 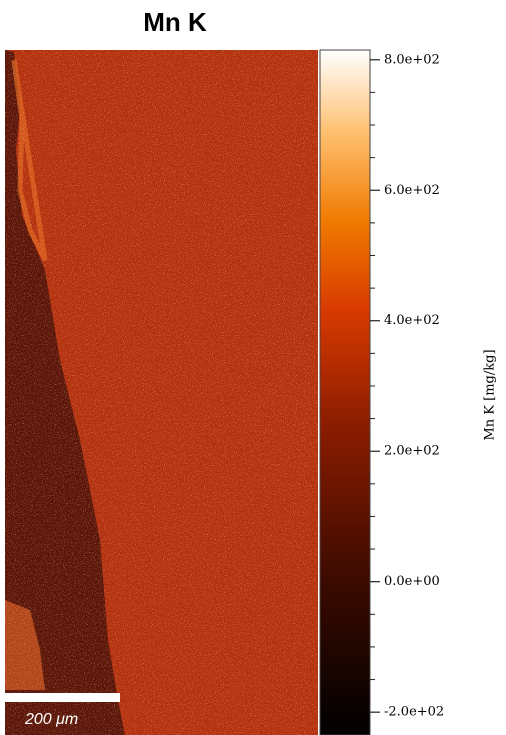 I want to click on colorbar-tick-label: 2.0e+02, so click(x=412, y=451).